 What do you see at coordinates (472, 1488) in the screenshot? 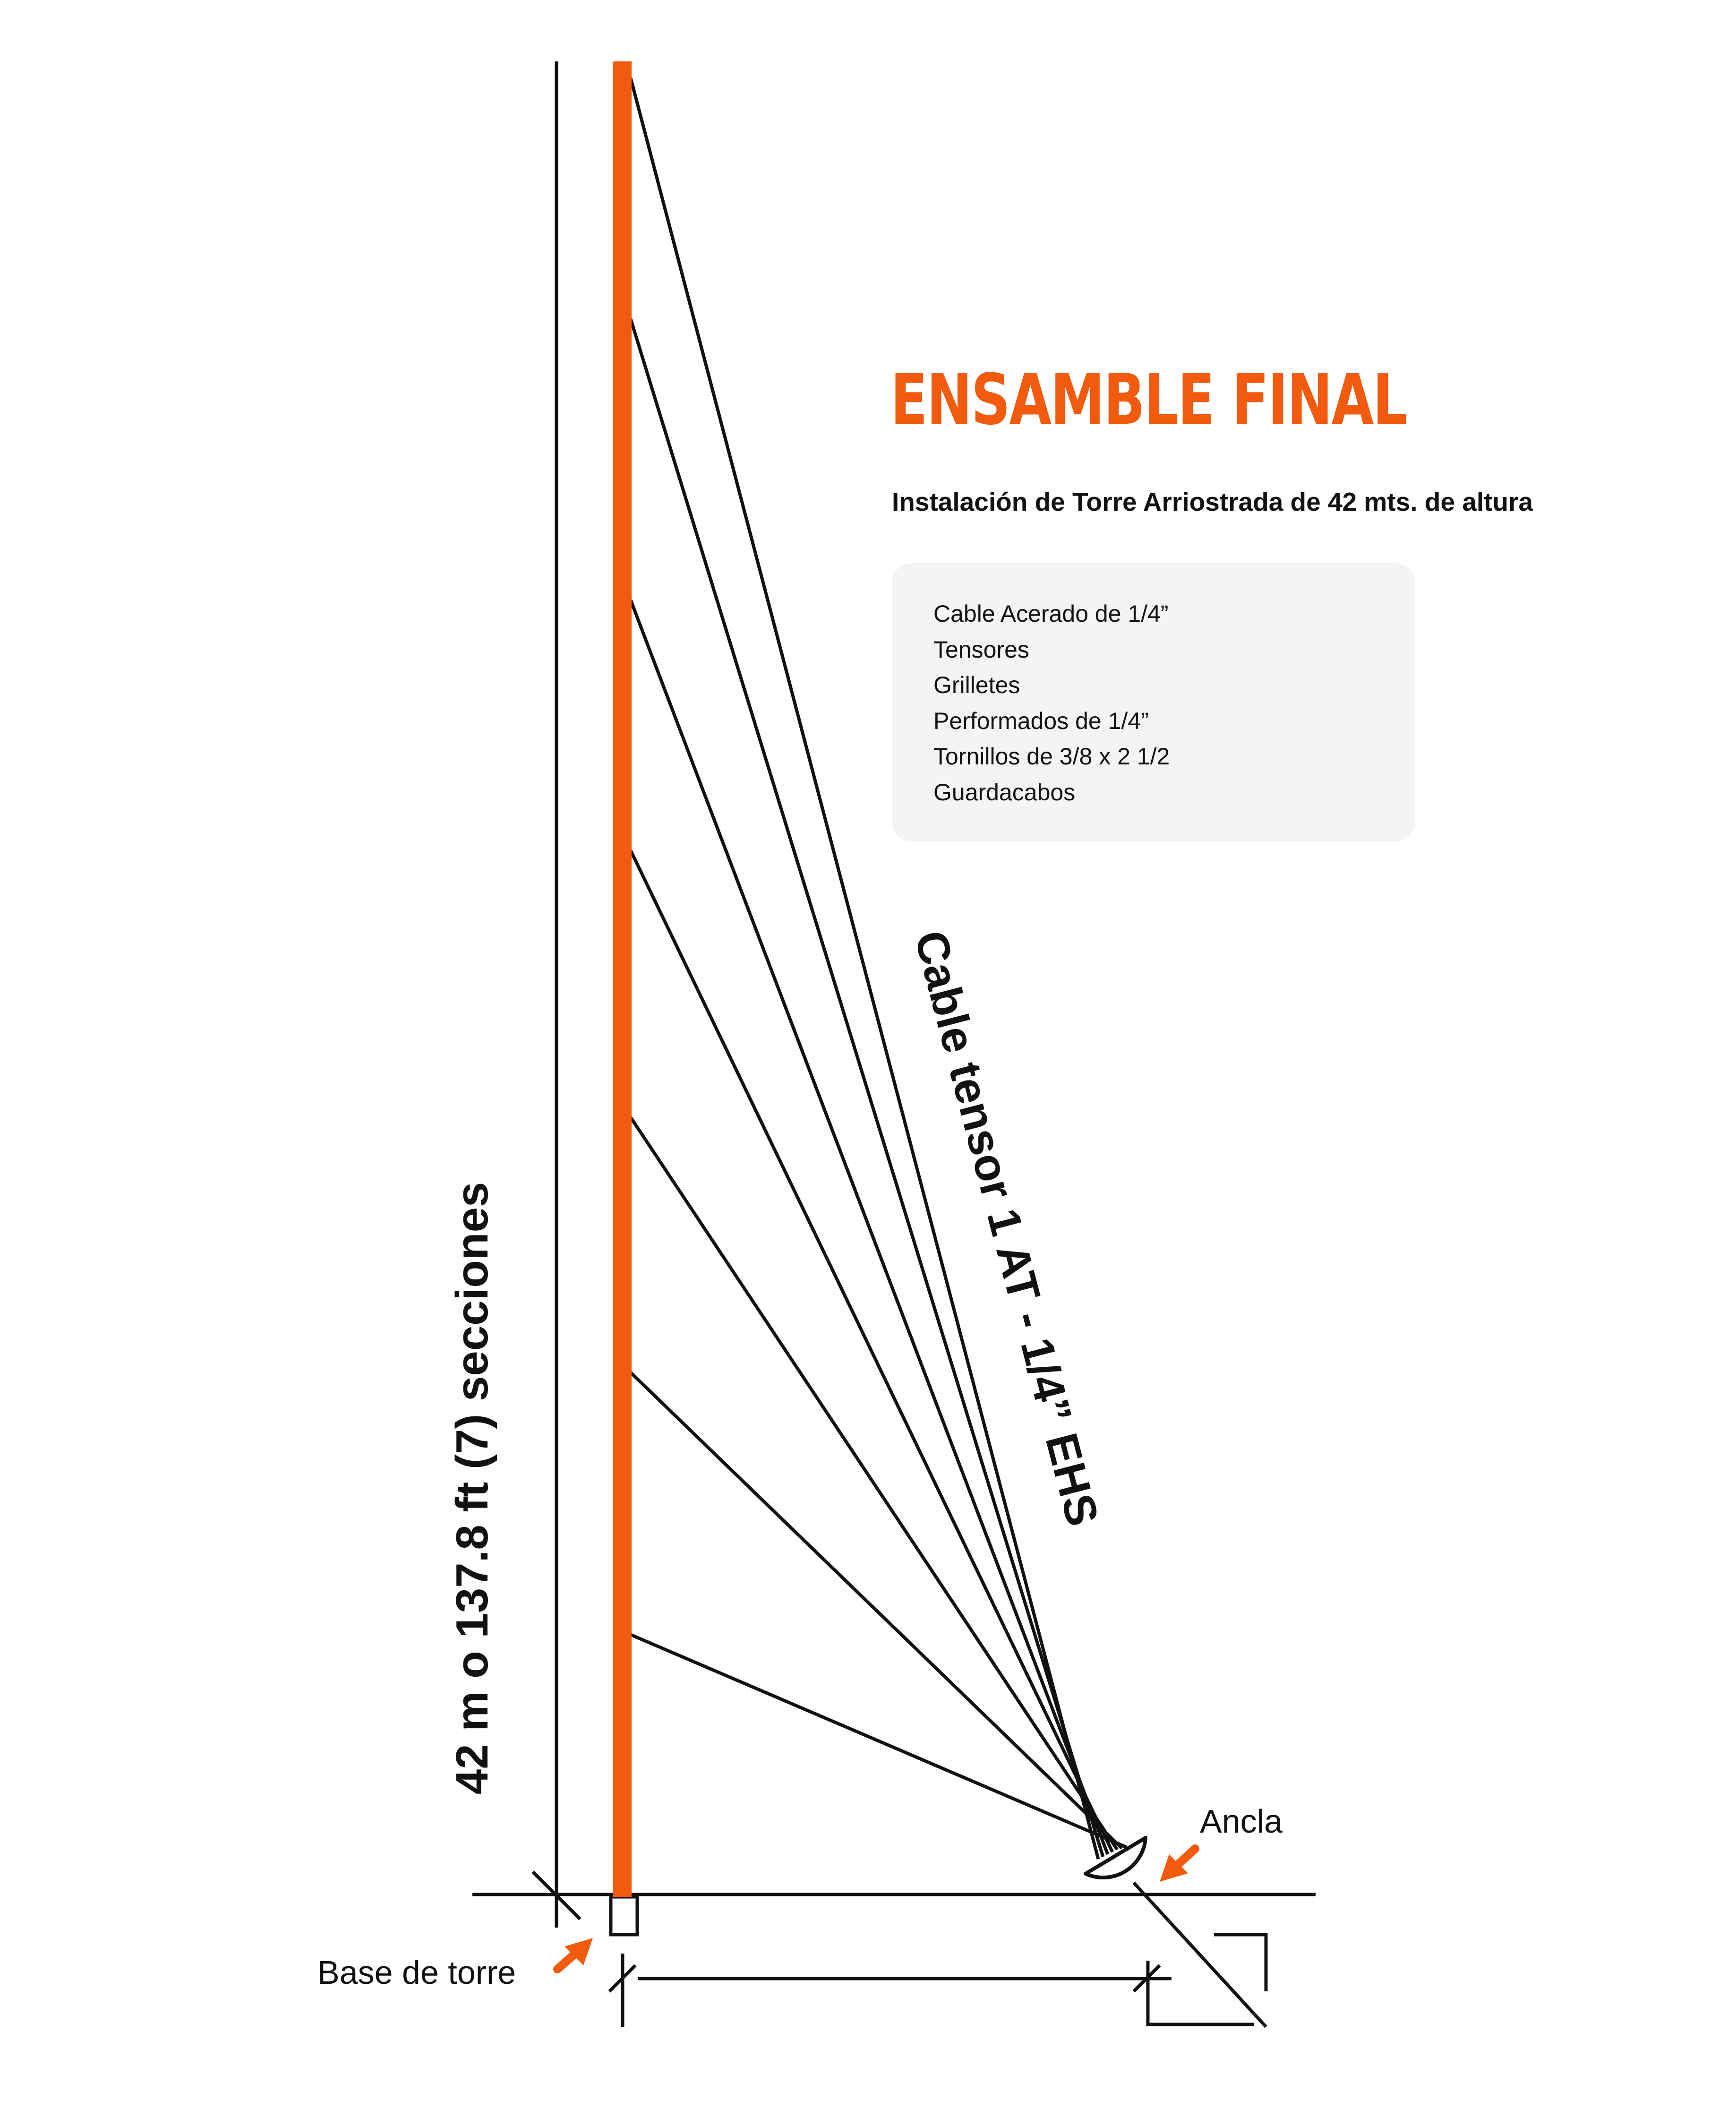
I see `height-label: 42 m o 137.8 ft (7) secciones` at bounding box center [472, 1488].